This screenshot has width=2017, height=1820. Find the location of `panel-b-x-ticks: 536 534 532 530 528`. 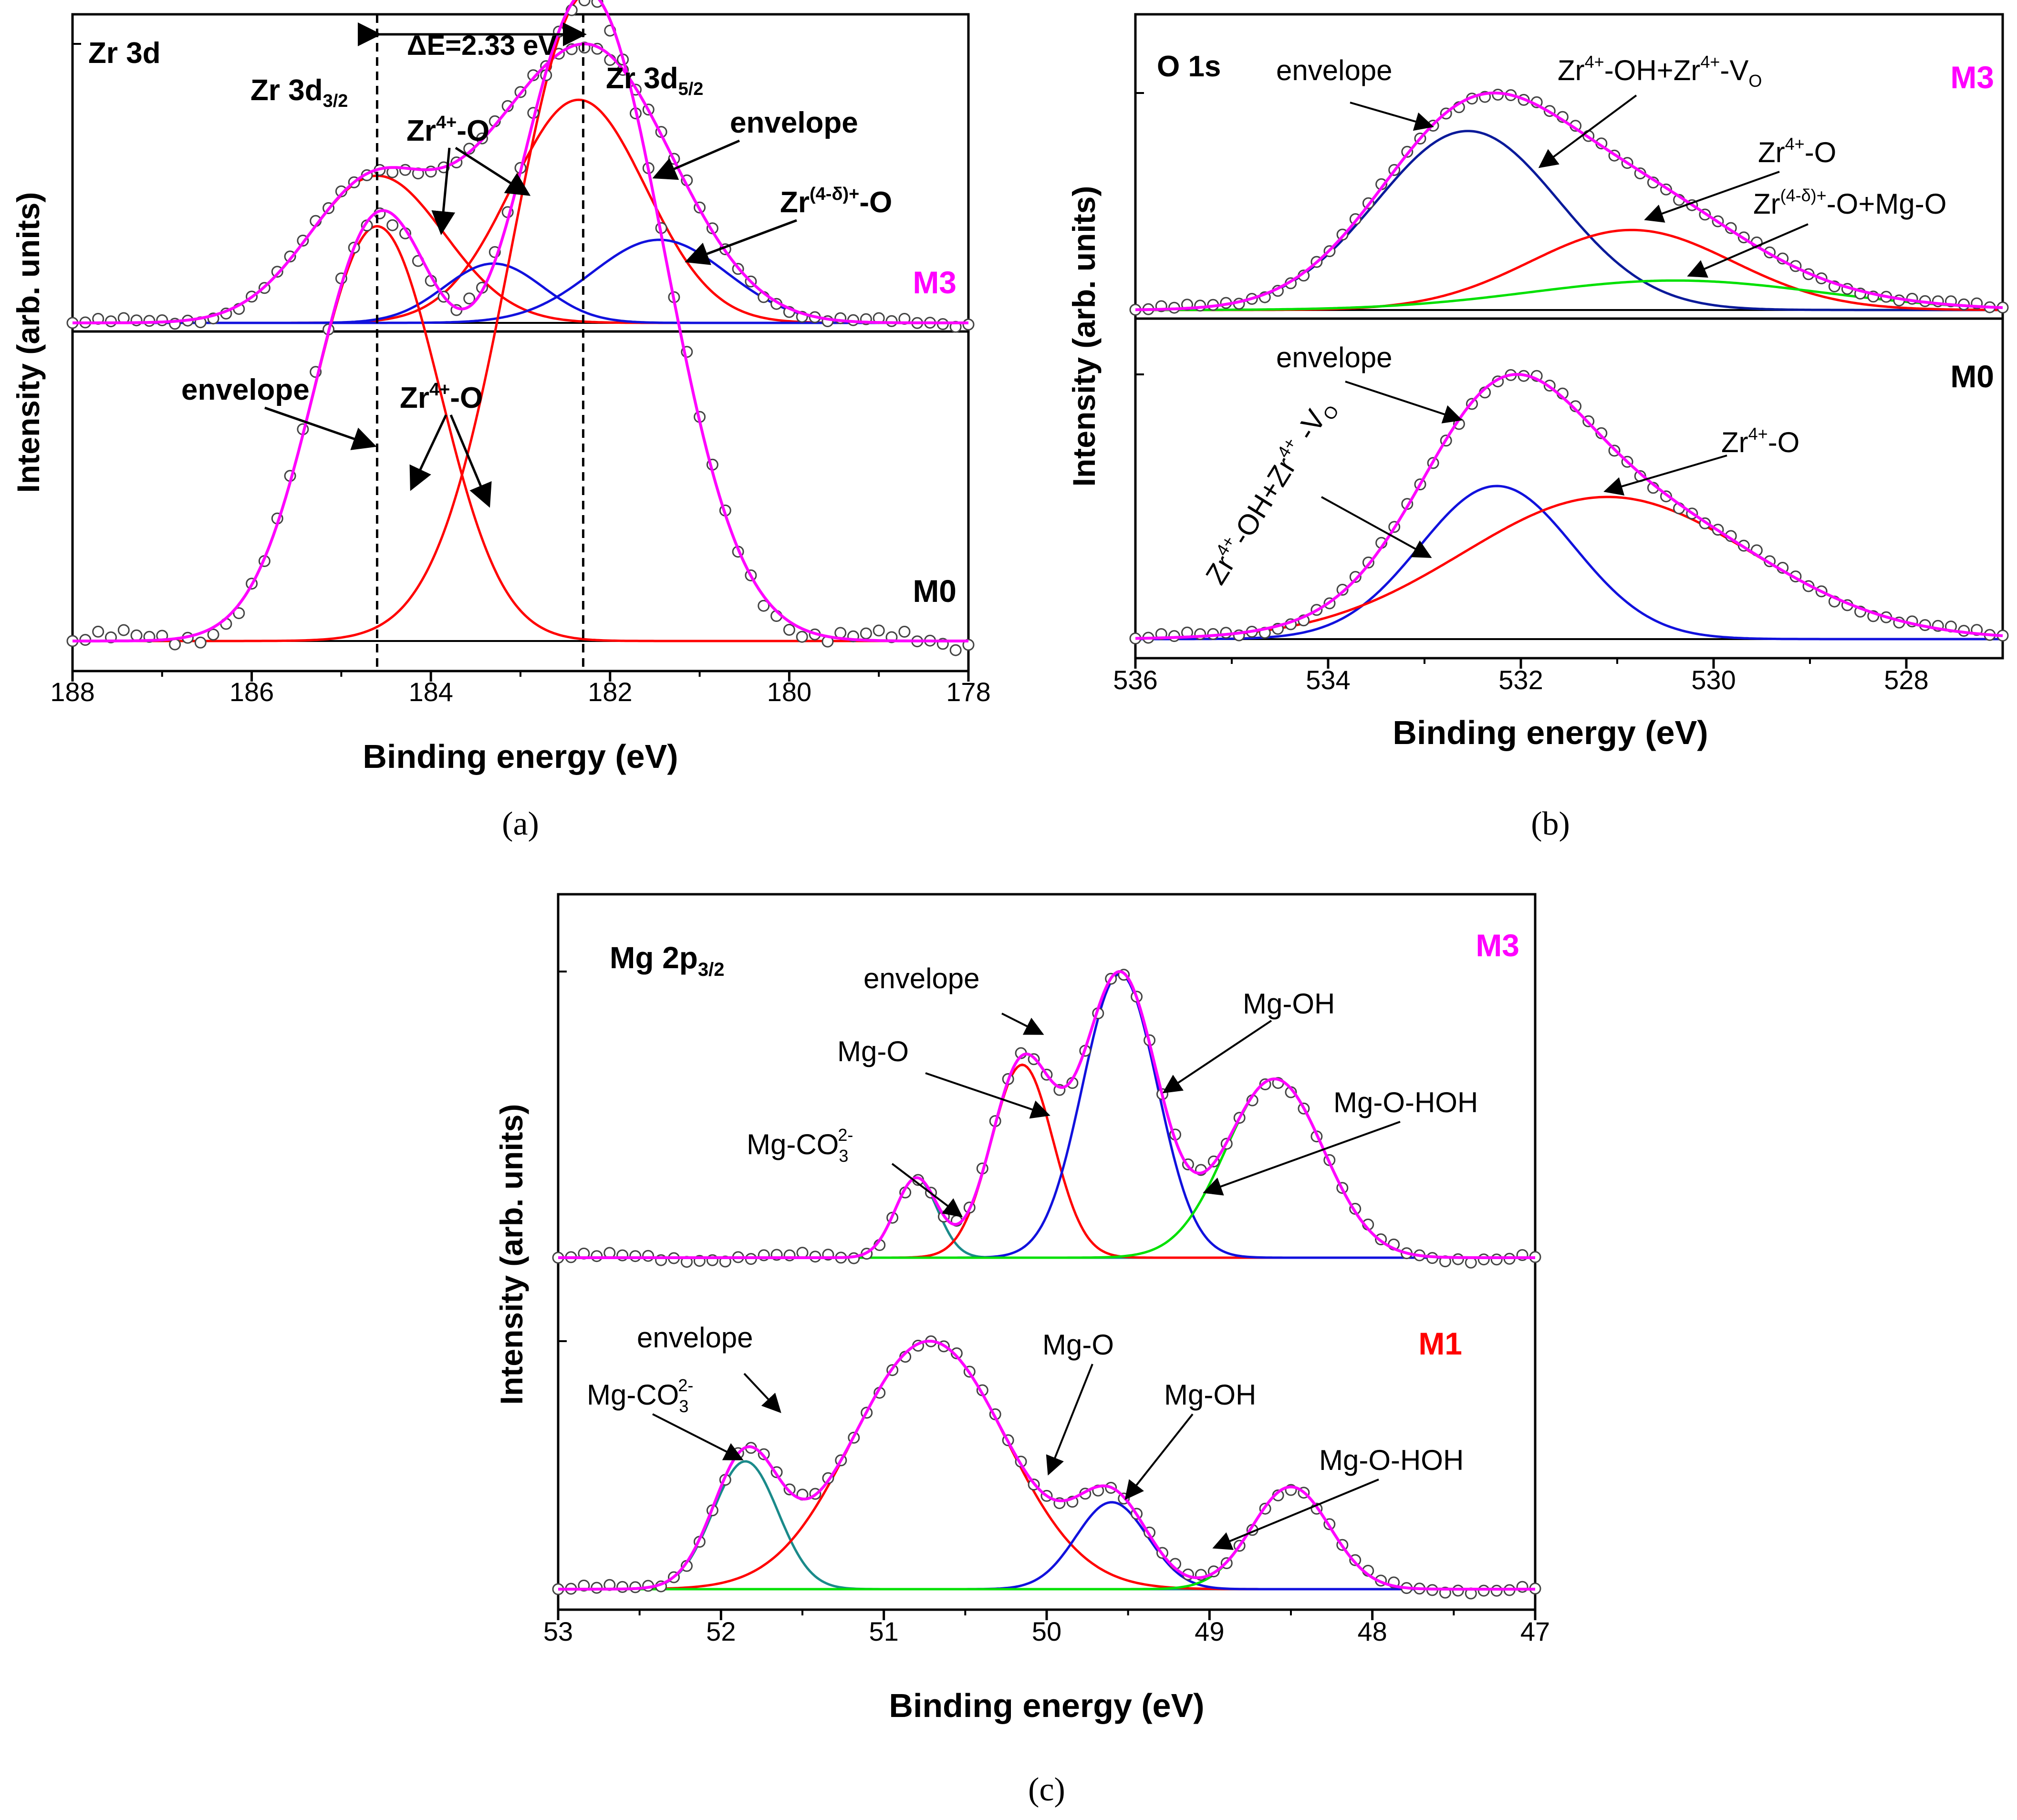

panel-b-x-ticks: 536 534 532 530 528 is located at coordinates (1521, 676).